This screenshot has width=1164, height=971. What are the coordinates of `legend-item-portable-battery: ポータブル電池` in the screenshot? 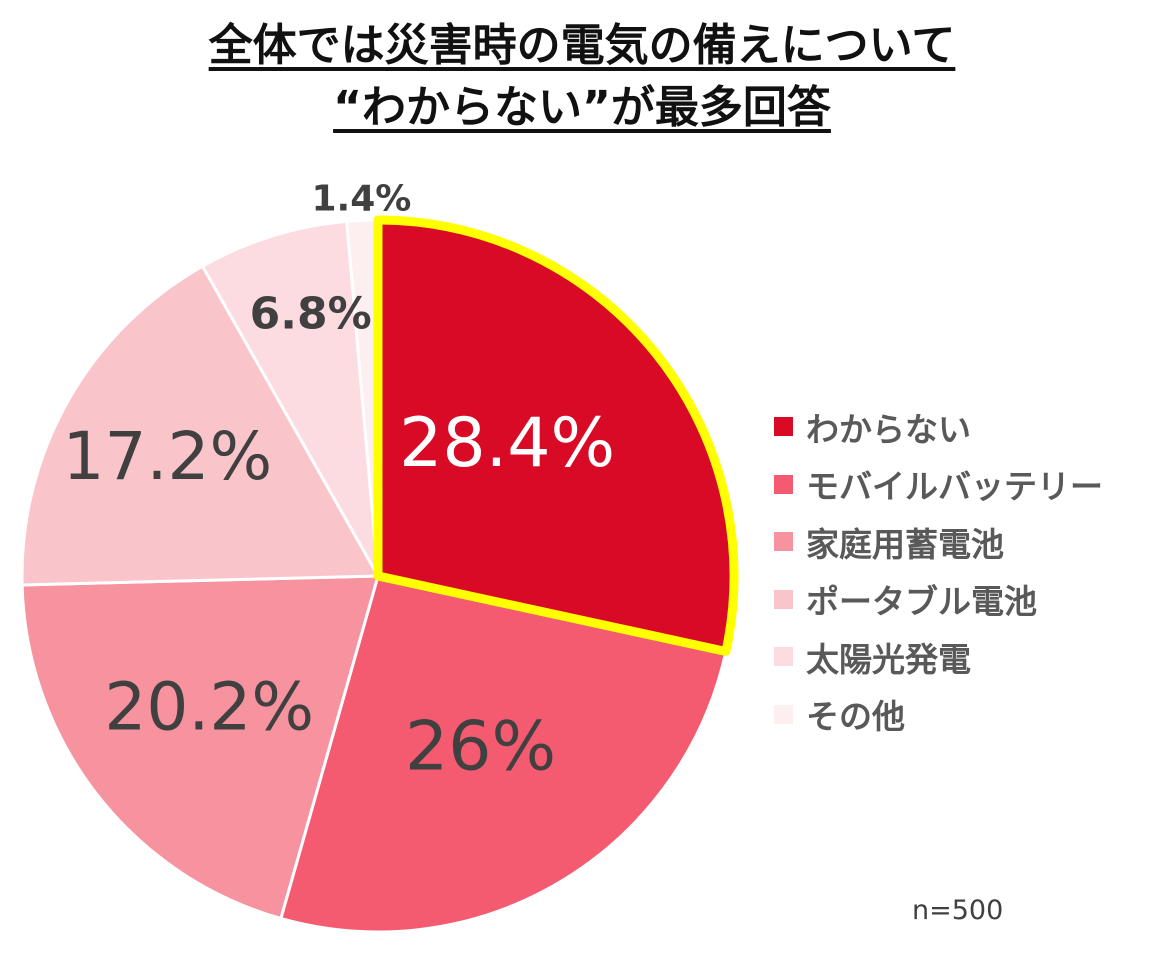 It's located at (938, 600).